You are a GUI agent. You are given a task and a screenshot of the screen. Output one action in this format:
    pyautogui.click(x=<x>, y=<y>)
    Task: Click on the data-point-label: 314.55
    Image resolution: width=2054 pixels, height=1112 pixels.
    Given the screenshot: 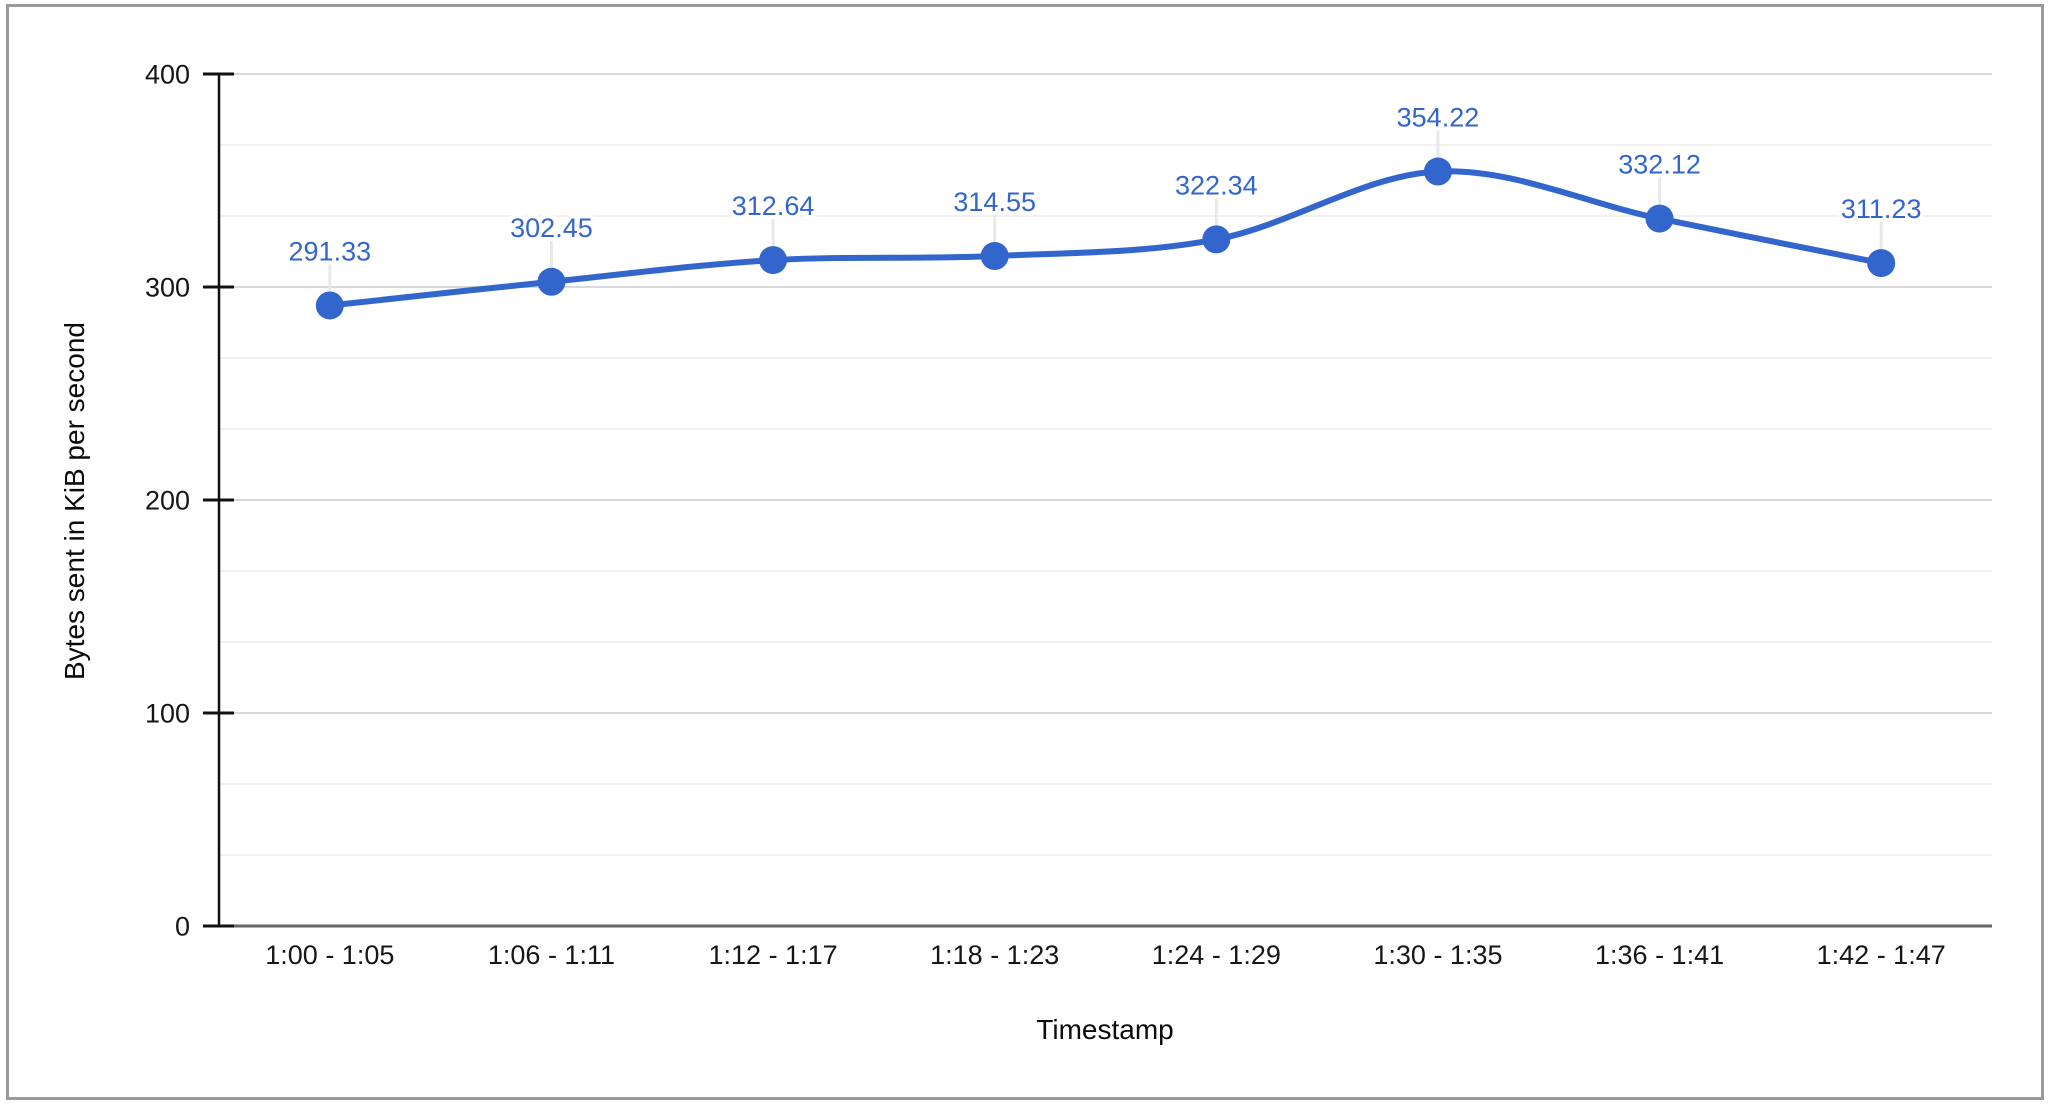 What is the action you would take?
    pyautogui.click(x=994, y=202)
    